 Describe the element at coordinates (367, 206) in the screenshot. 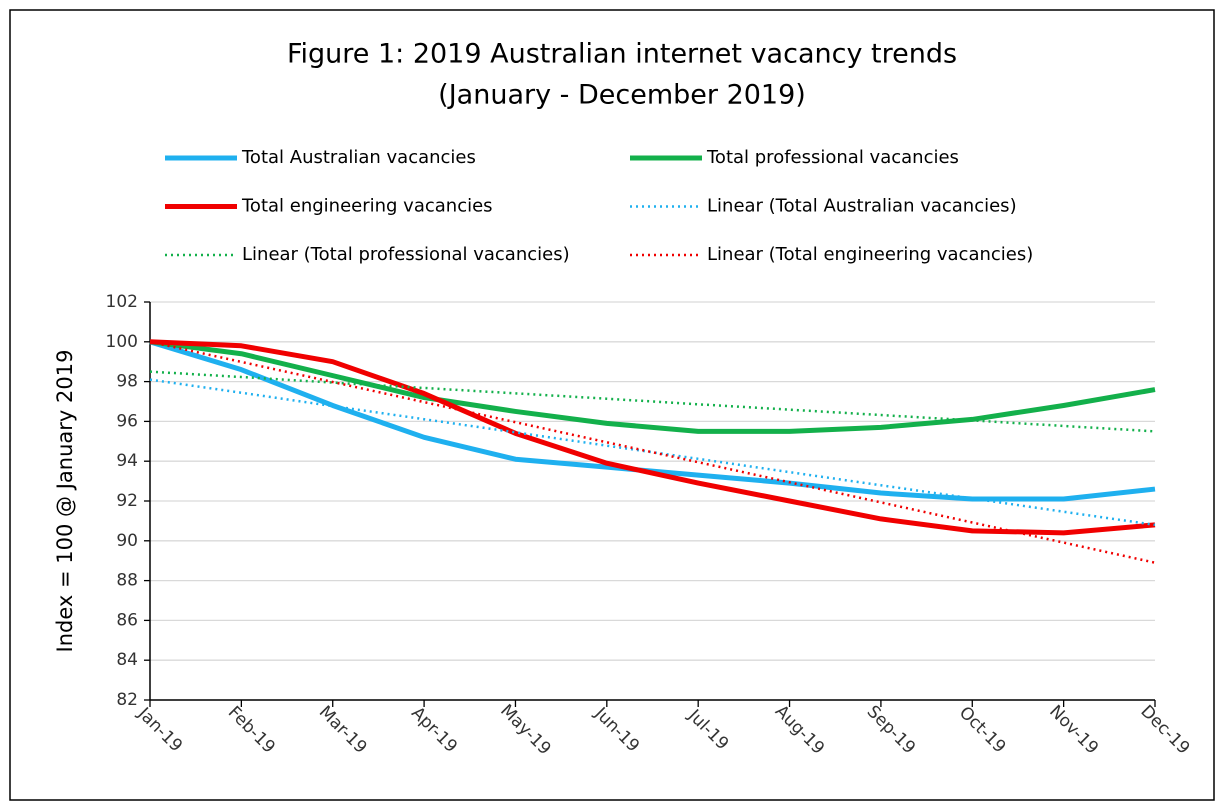

I see `legend-label: Total engineering vacancies` at that location.